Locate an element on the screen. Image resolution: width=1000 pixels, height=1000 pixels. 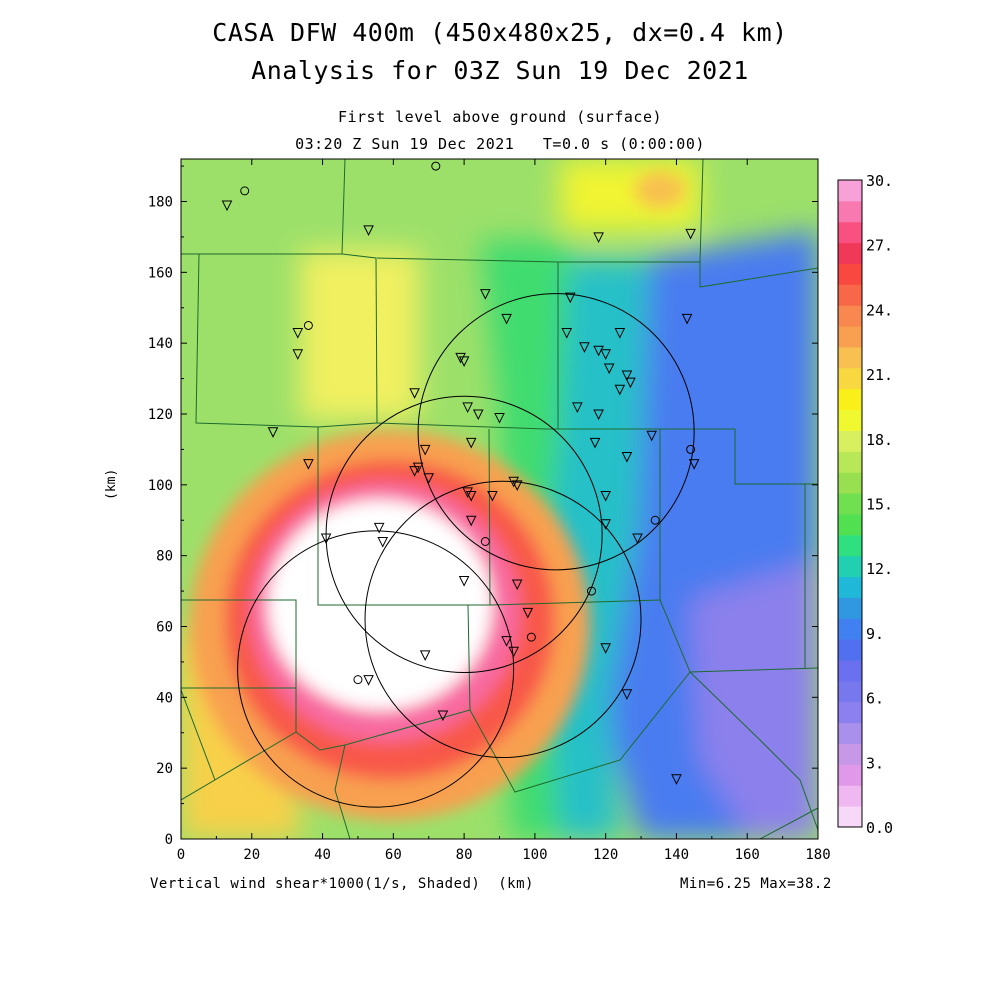
colorbar-label: 24. is located at coordinates (879, 310).